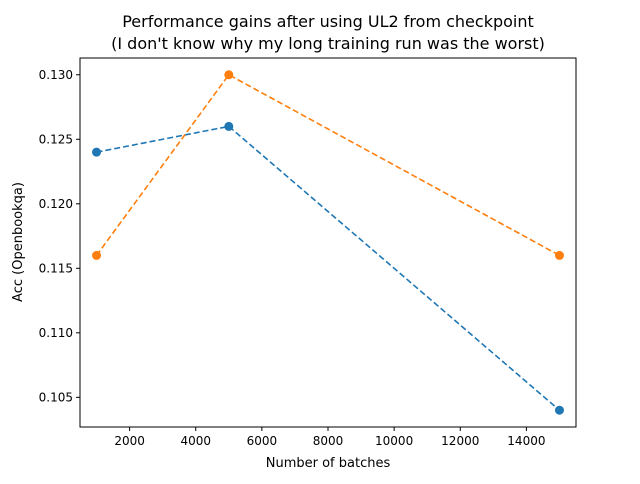 The image size is (640, 484). I want to click on x-tick-label: 10000, so click(394, 441).